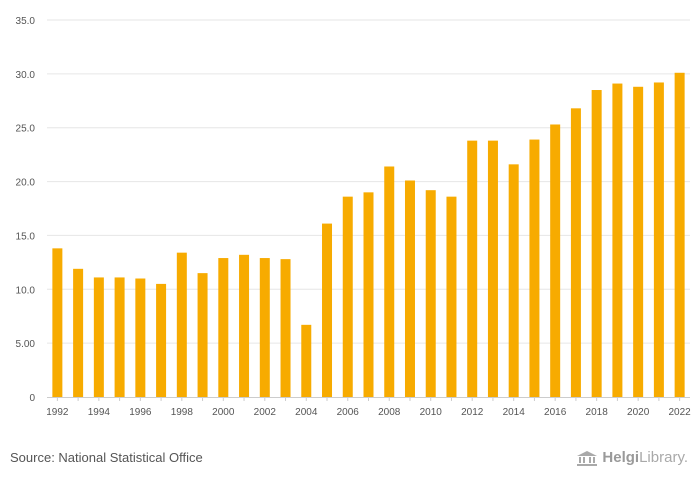 The image size is (700, 483). What do you see at coordinates (368, 294) in the screenshot?
I see `bar: 2007: 19` at bounding box center [368, 294].